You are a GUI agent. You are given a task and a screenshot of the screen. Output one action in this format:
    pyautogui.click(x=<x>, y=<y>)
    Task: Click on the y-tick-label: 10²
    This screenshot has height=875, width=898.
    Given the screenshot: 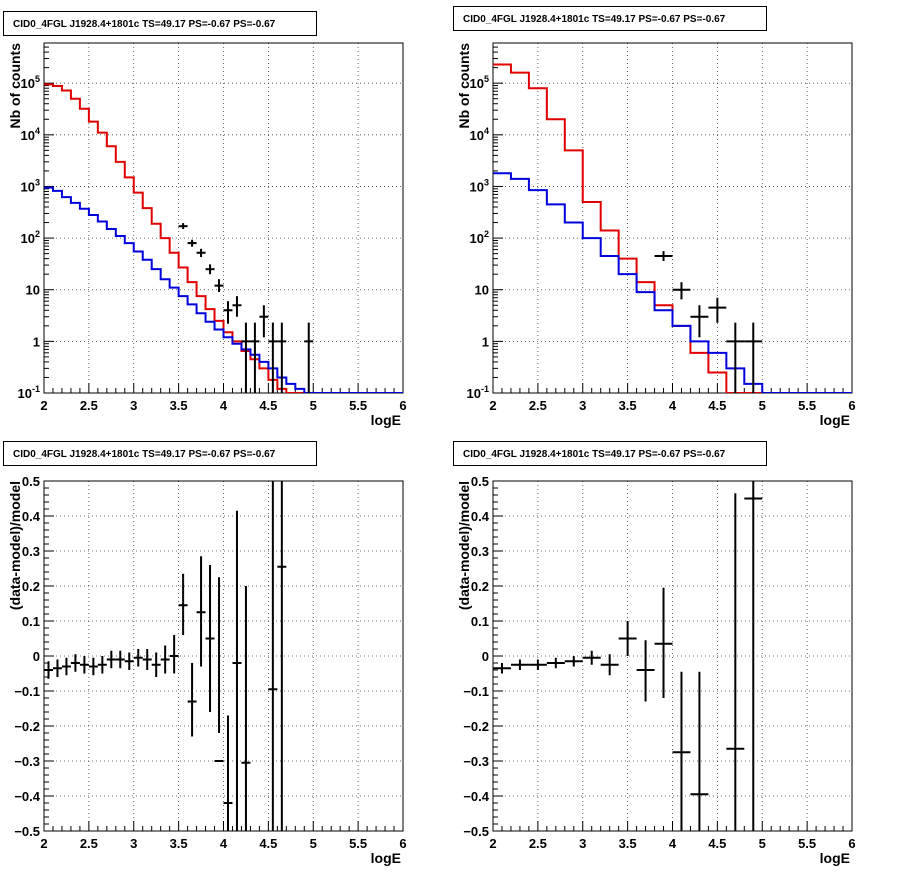 What is the action you would take?
    pyautogui.click(x=30, y=237)
    